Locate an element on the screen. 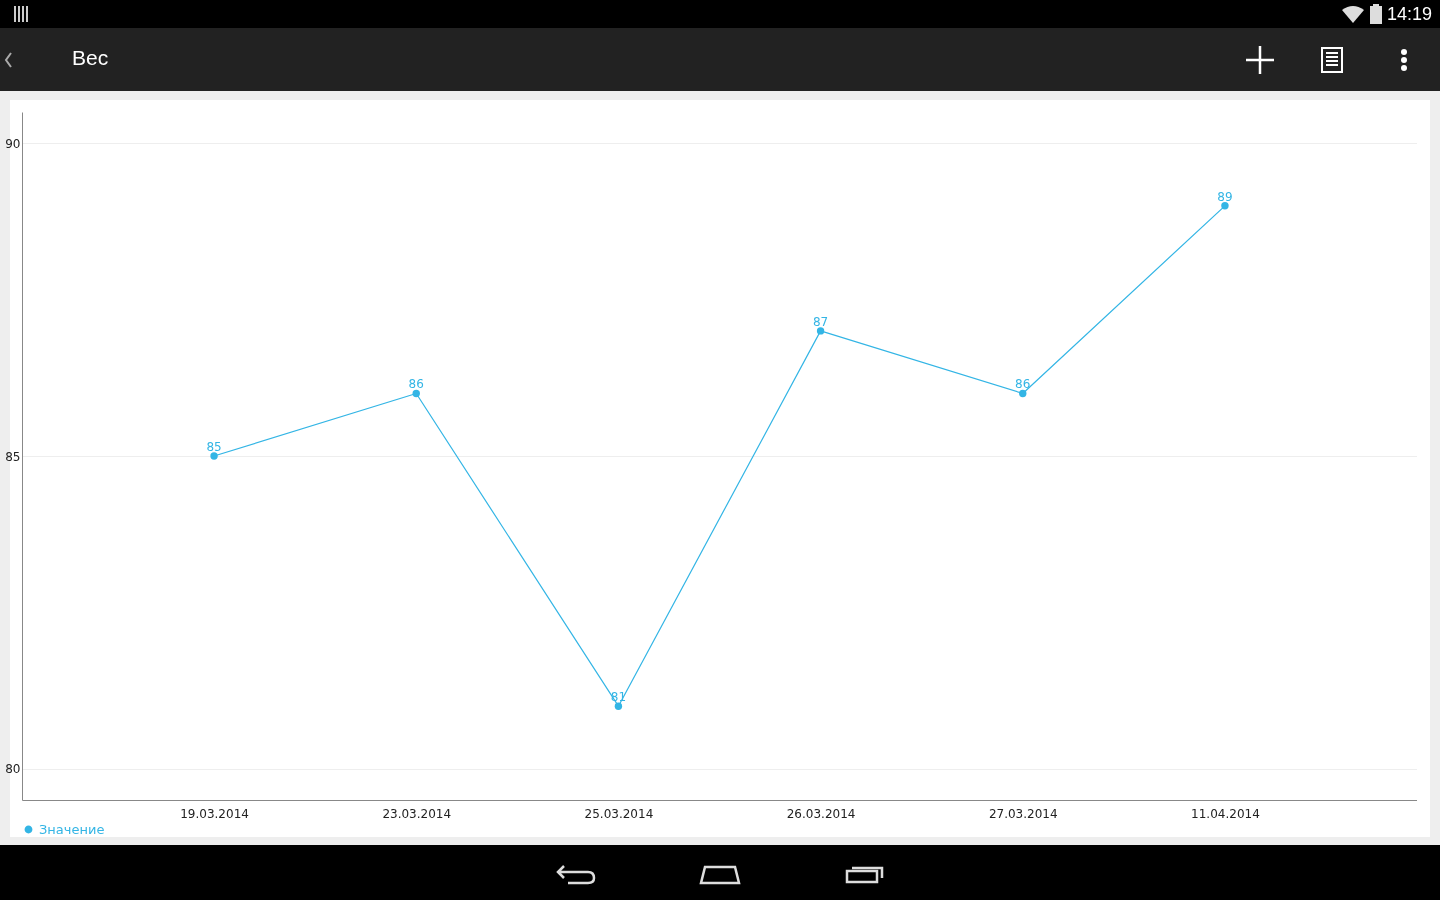  data-label: 85 is located at coordinates (214, 447).